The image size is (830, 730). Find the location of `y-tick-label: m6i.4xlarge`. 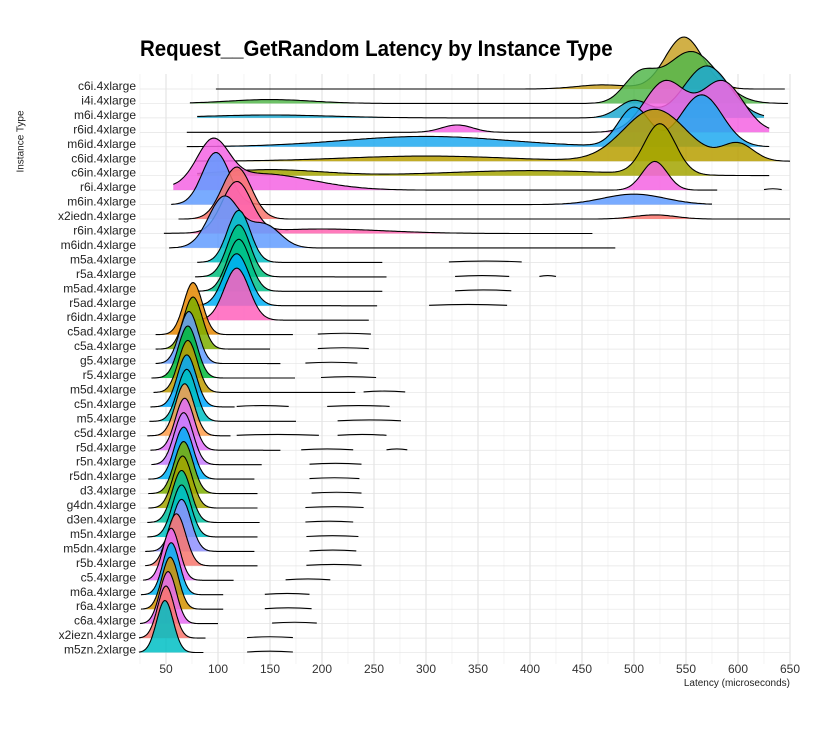

y-tick-label: m6i.4xlarge is located at coordinates (105, 115).